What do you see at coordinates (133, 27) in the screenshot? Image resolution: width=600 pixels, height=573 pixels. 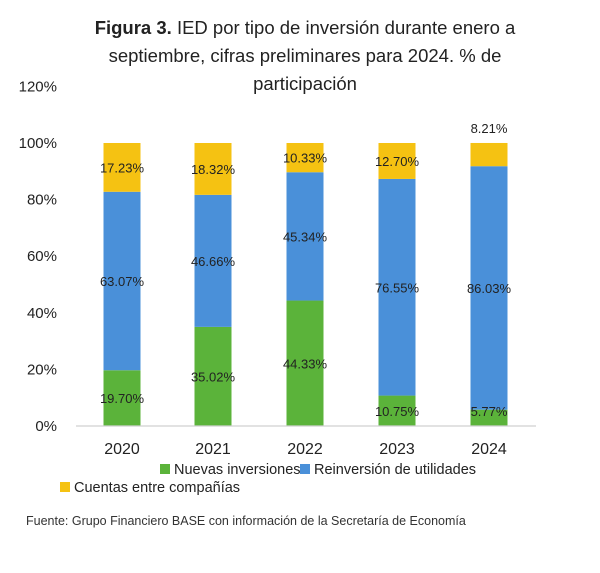 I see `chart-title-bold: Figura 3.` at bounding box center [133, 27].